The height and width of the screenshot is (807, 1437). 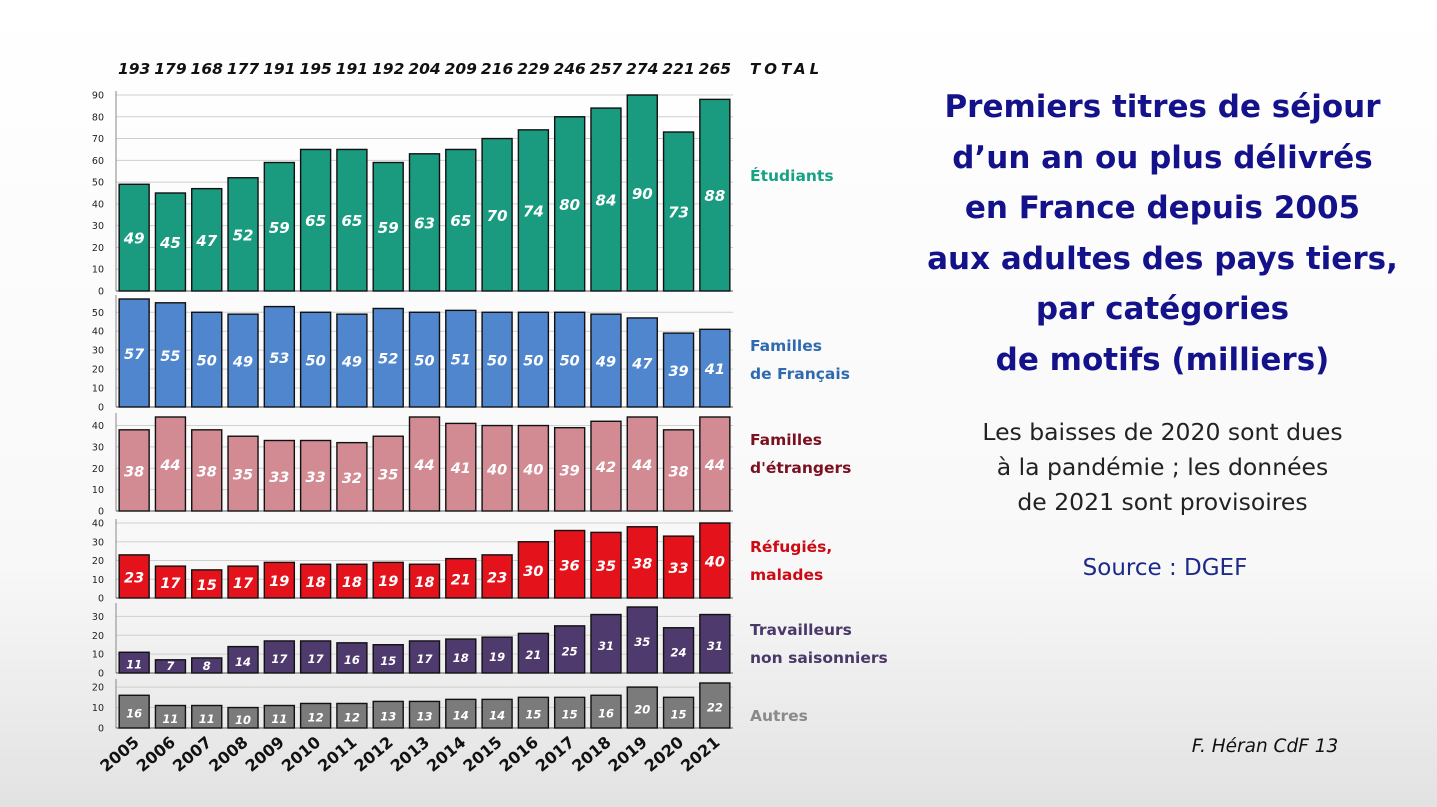 What do you see at coordinates (461, 580) in the screenshot?
I see `bar-value-label: 21` at bounding box center [461, 580].